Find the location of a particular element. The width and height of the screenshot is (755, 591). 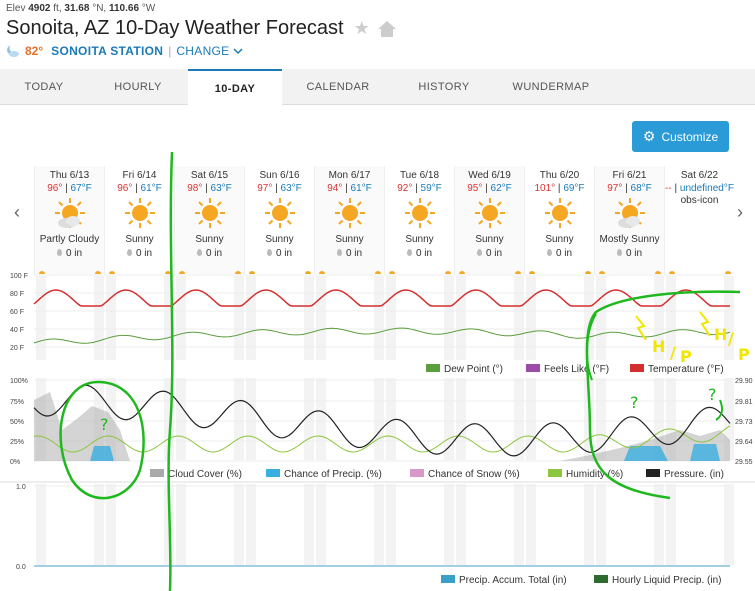

day-condition: Partly Cloudy is located at coordinates (69, 239).